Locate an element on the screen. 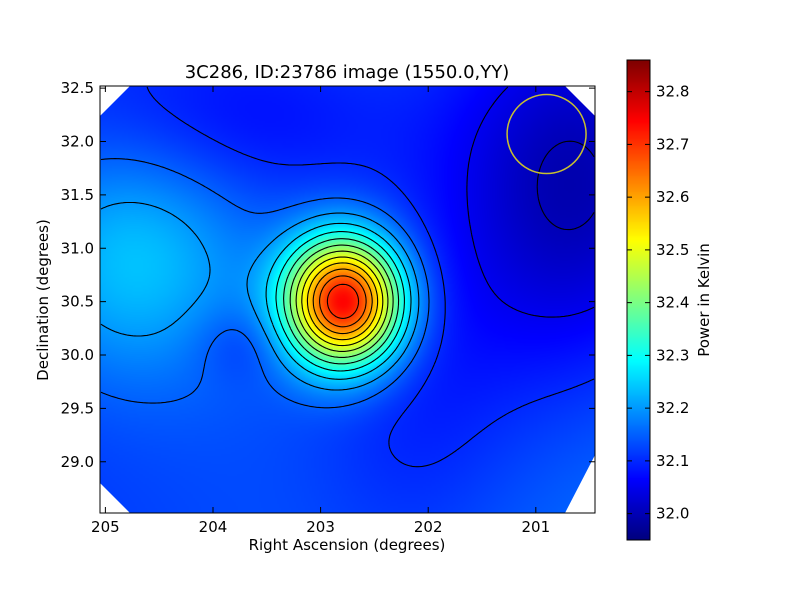  colorbar-tick-label: 32.7 is located at coordinates (672, 144).